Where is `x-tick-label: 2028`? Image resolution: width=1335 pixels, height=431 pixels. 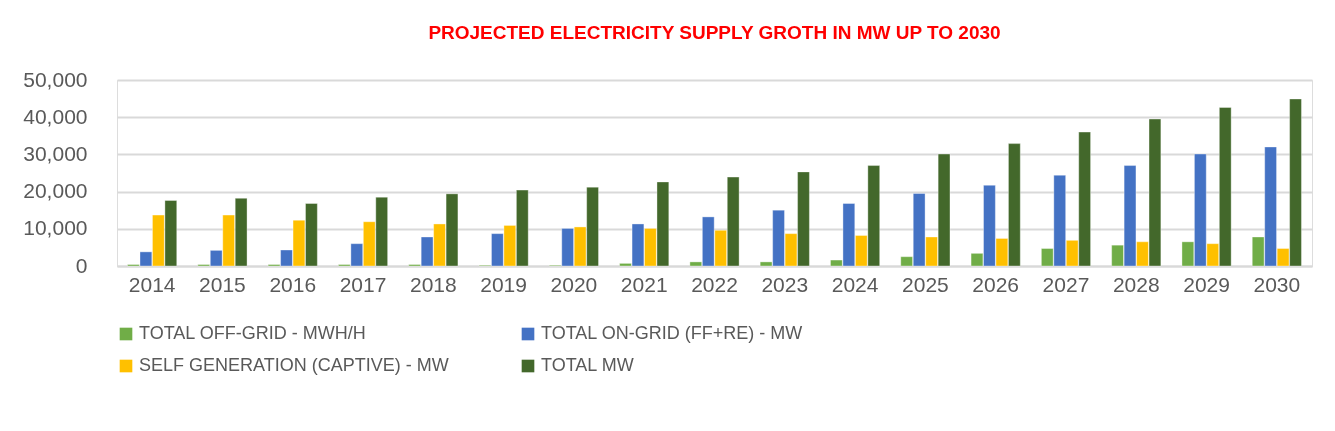
x-tick-label: 2028 is located at coordinates (1136, 284).